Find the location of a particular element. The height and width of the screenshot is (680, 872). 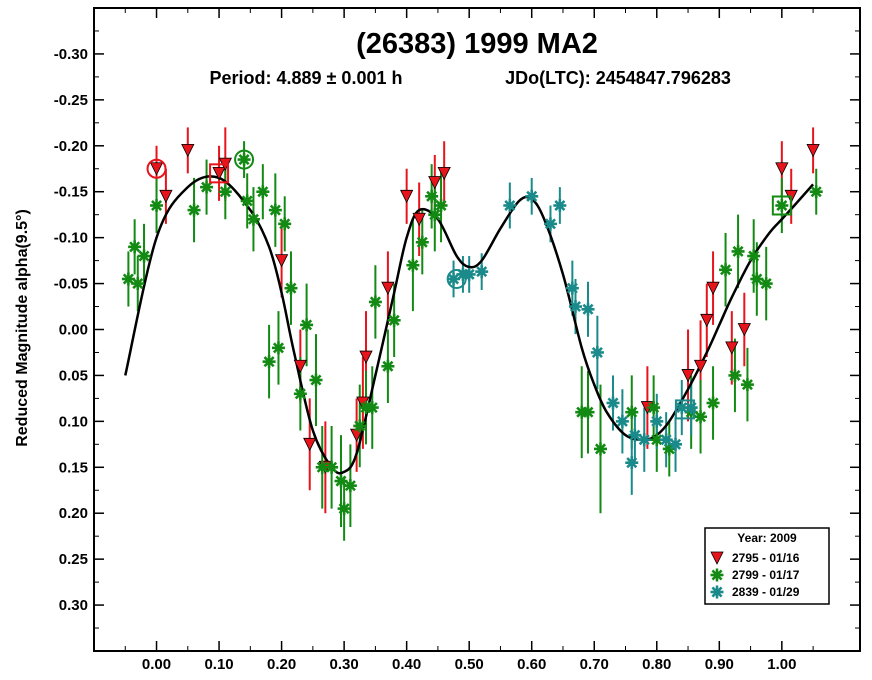

x-tick-label: 0.60 is located at coordinates (531, 664).